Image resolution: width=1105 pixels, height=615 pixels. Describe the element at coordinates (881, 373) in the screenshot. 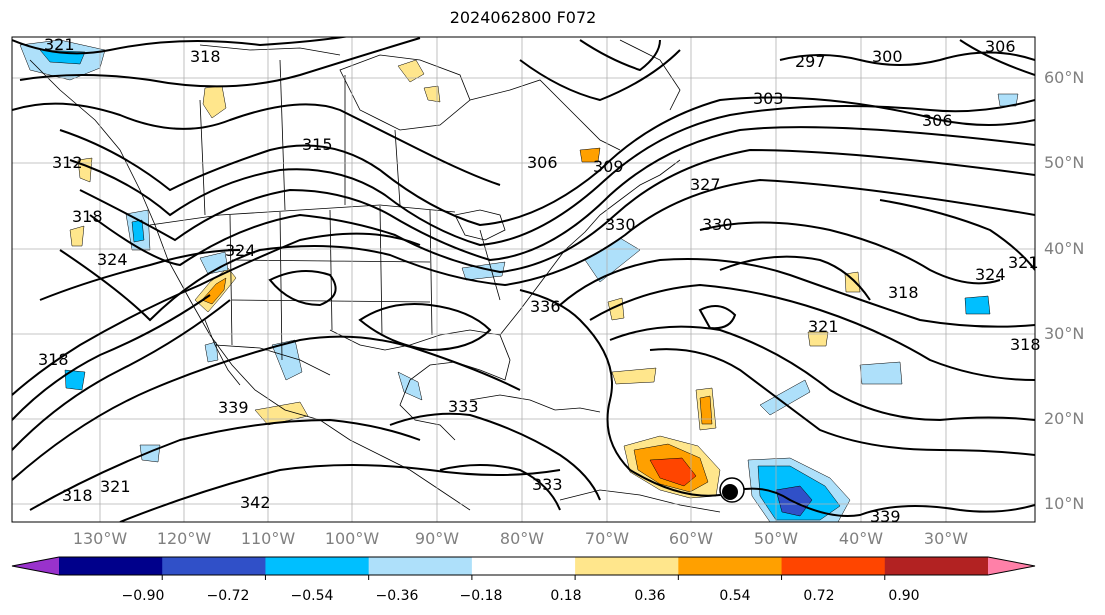

I see `shade-east-atl-blue` at that location.